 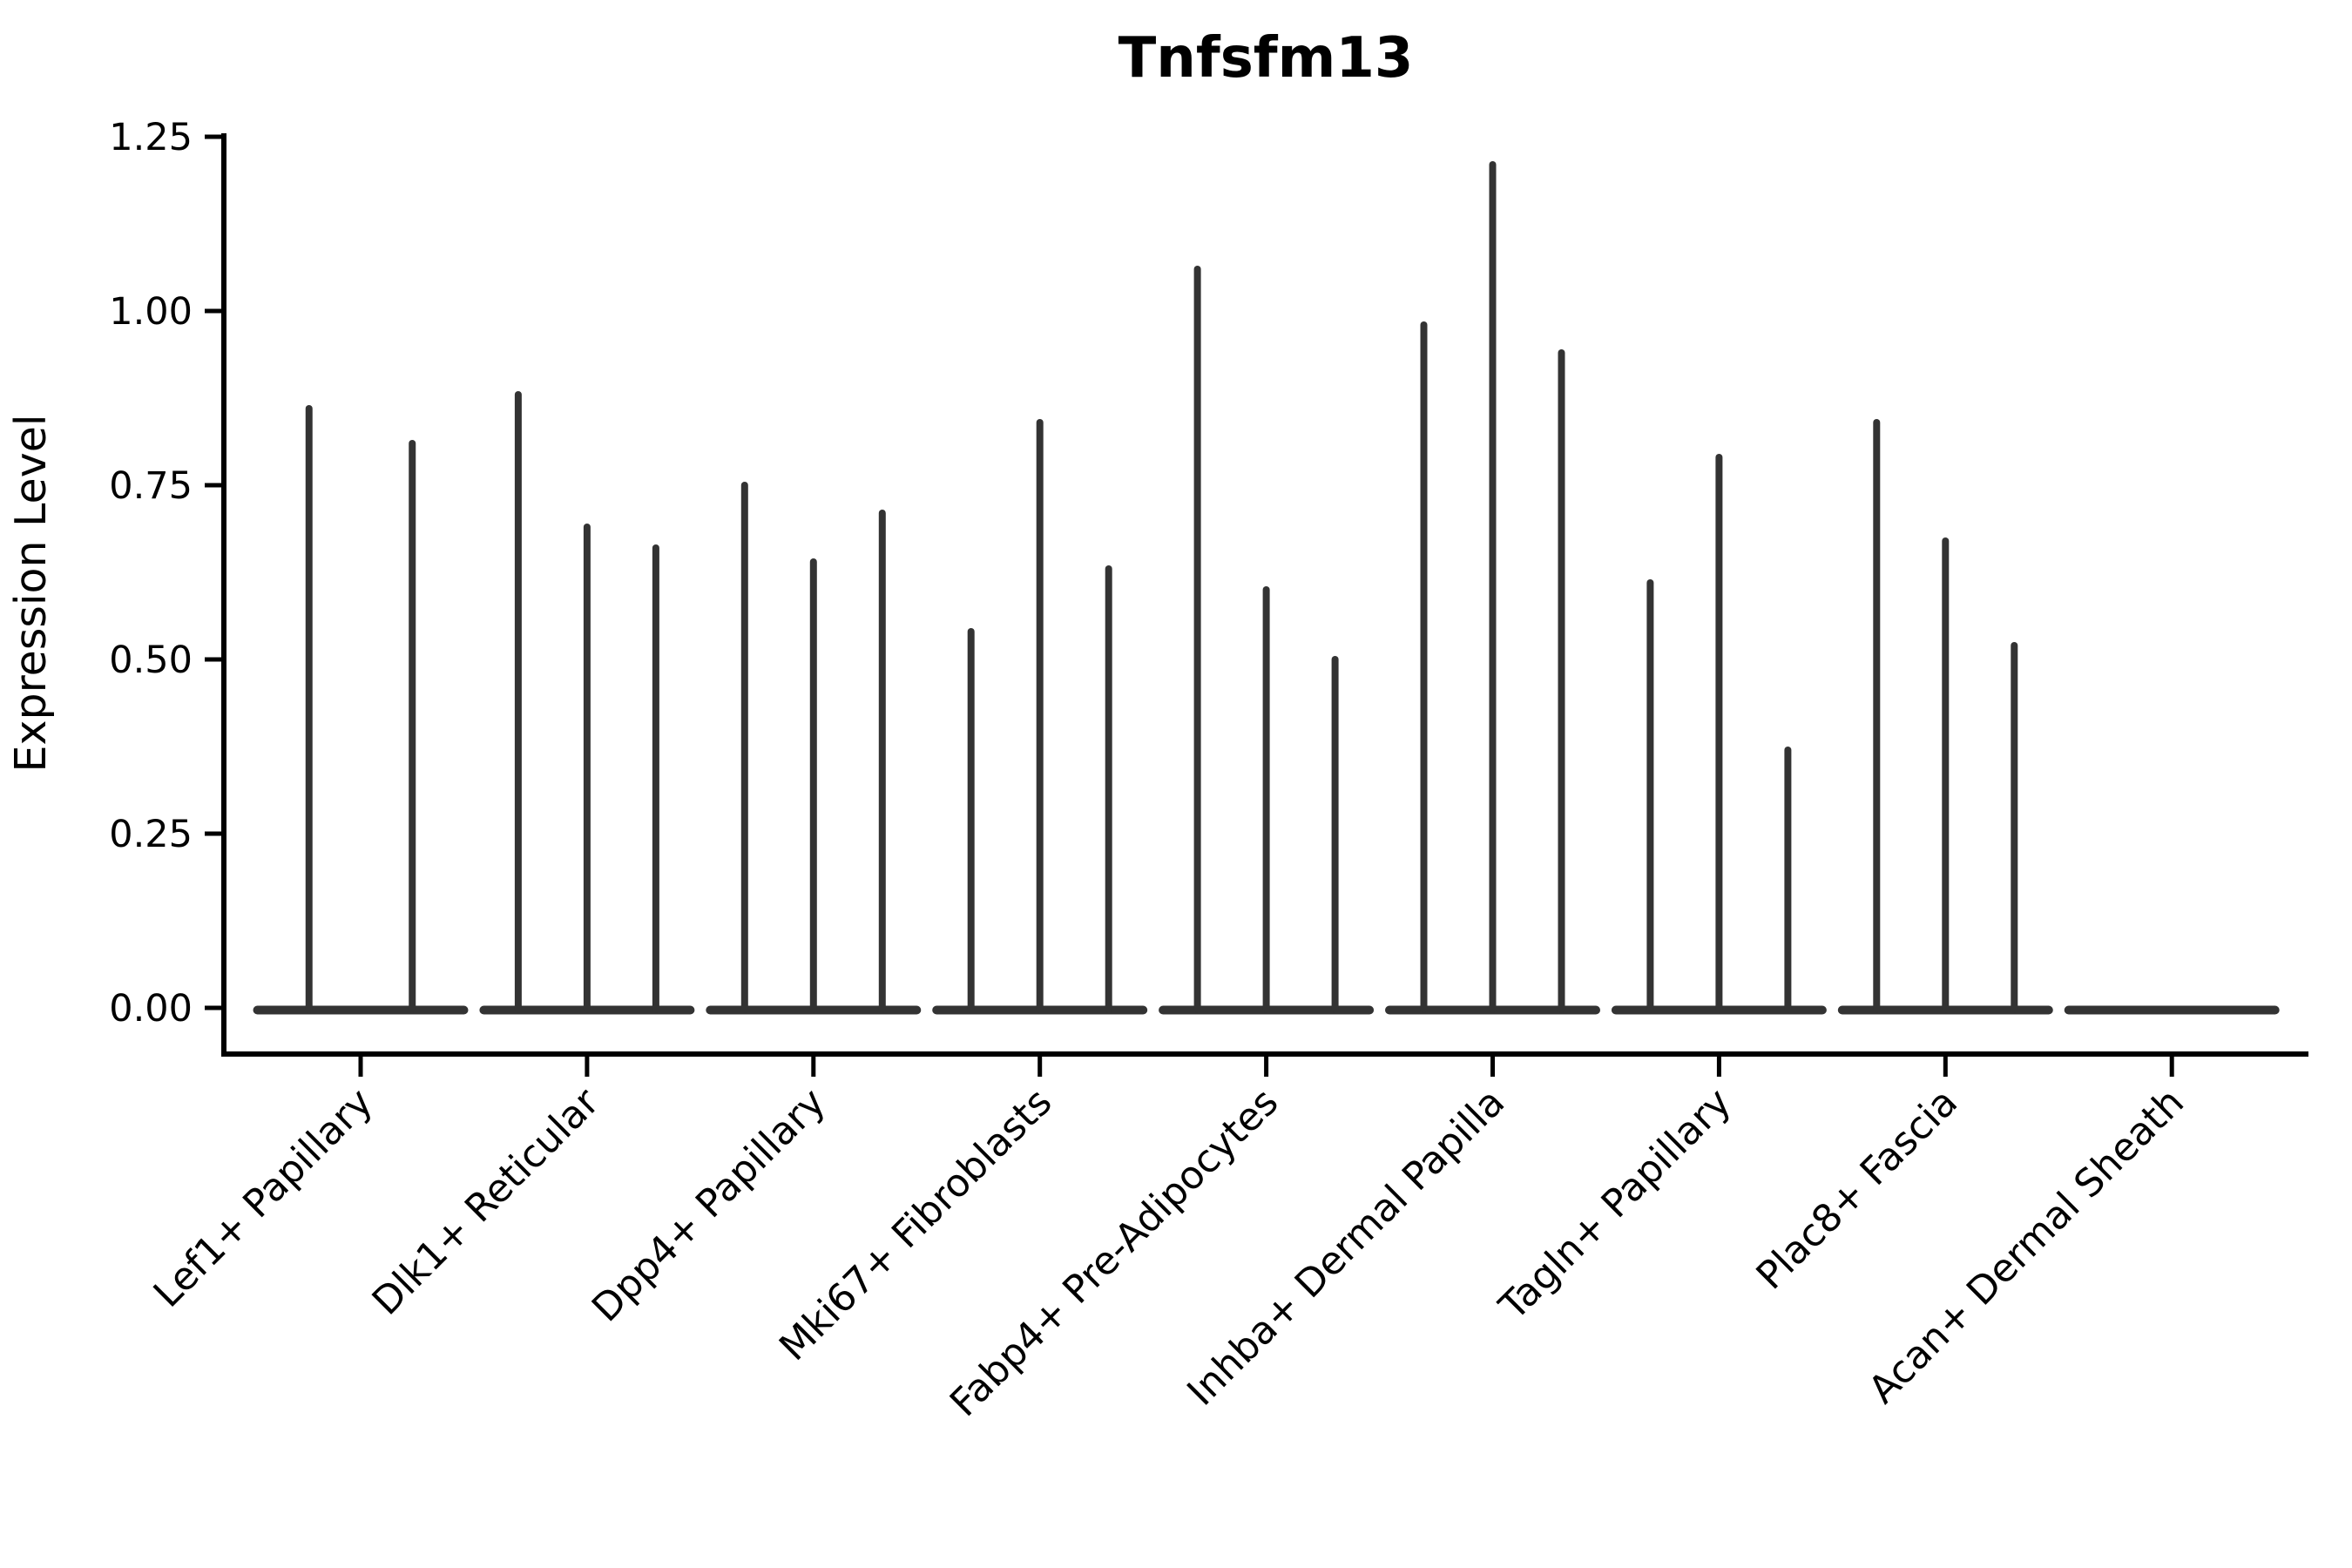 What do you see at coordinates (1615, 1204) in the screenshot?
I see `x-tick-label: Tagln+ Papillary` at bounding box center [1615, 1204].